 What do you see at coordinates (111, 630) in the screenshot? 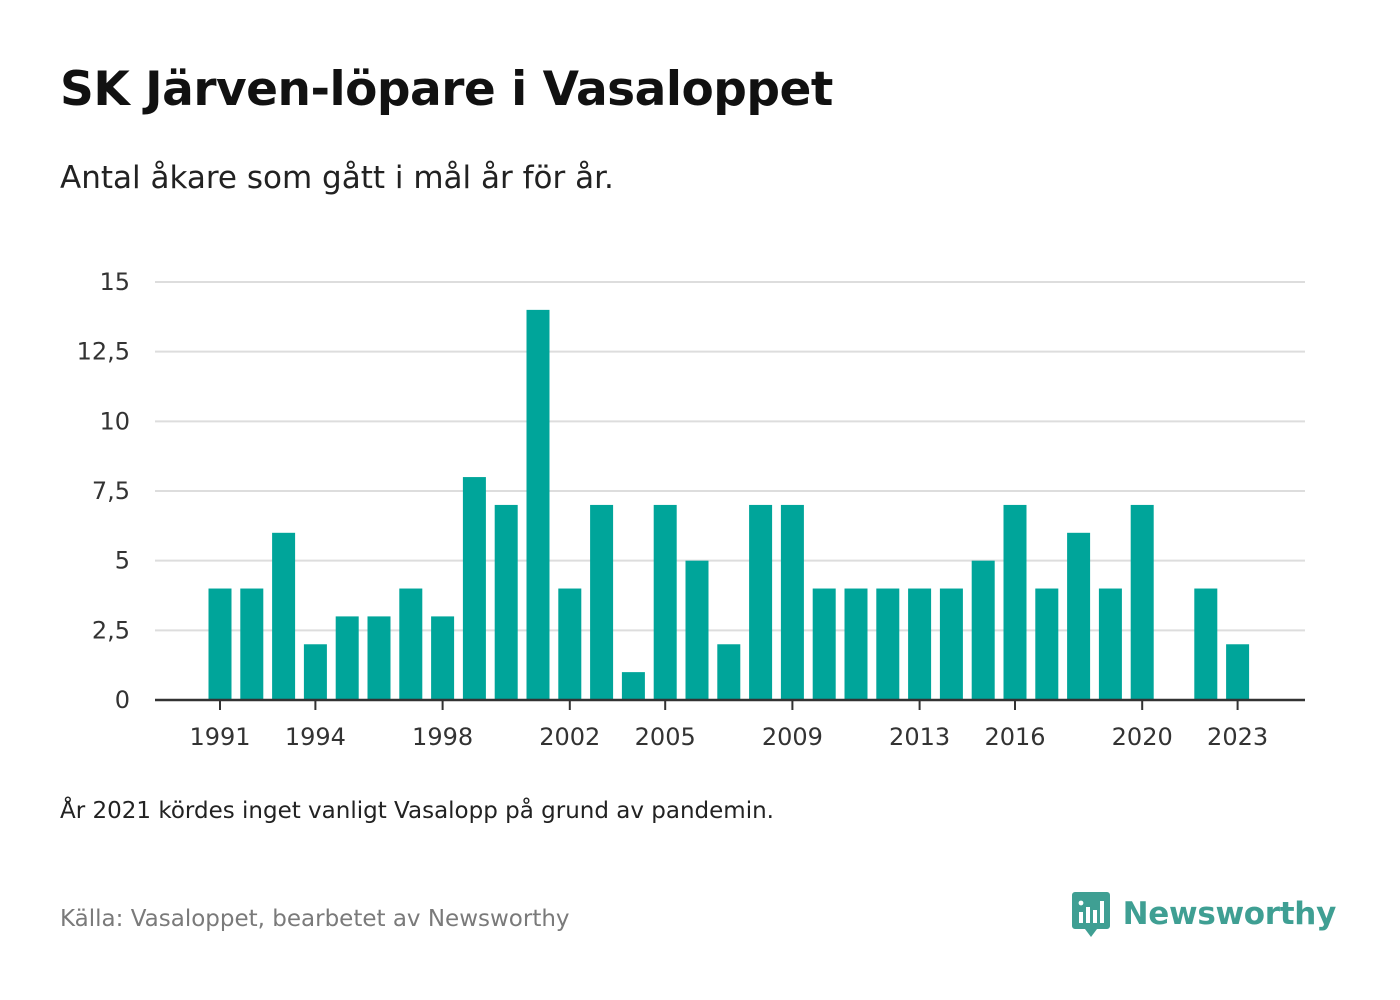
I see `y-tick-label: 2,5` at bounding box center [111, 630].